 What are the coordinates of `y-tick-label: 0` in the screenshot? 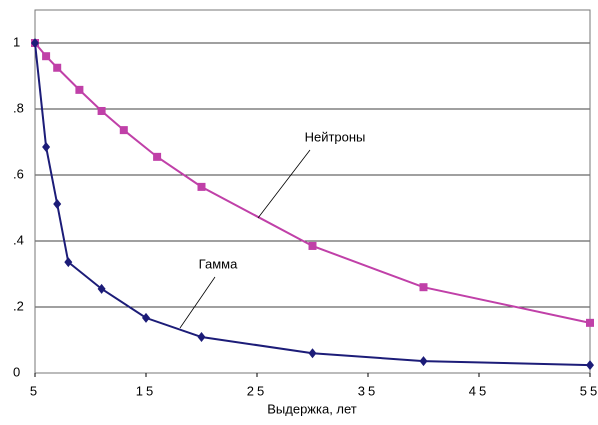 It's located at (16, 371).